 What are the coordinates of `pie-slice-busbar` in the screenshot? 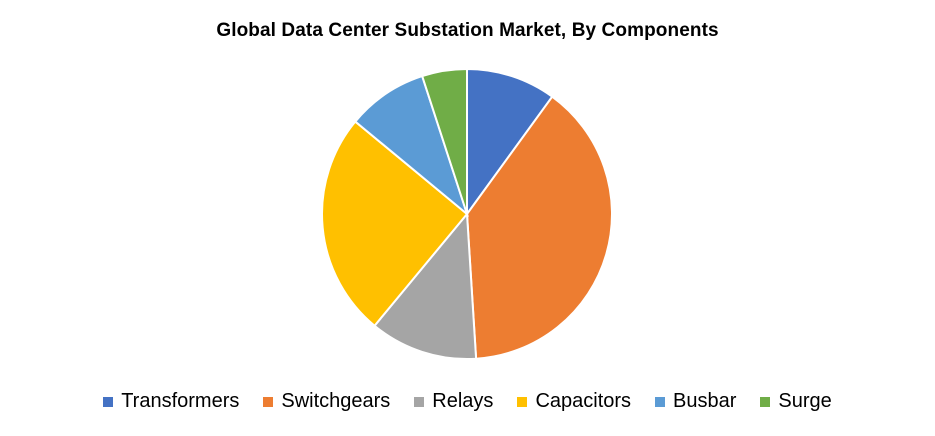 It's located at (411, 145).